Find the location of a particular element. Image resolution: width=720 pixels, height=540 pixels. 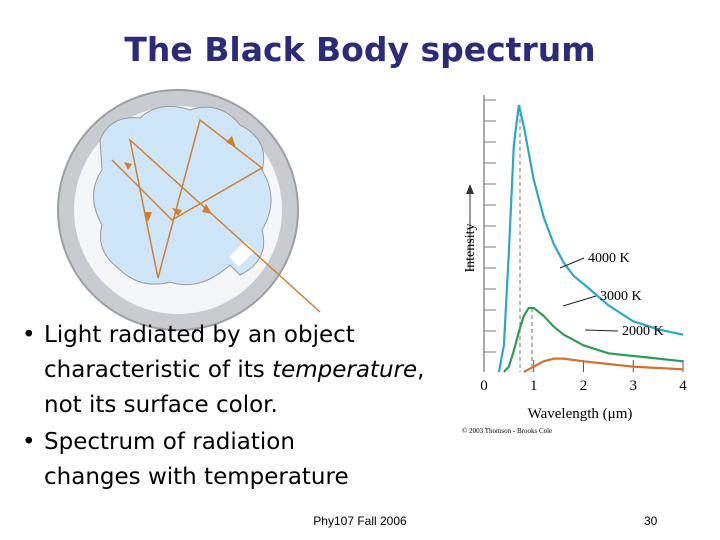

text: changes with temperature is located at coordinates (196, 477).